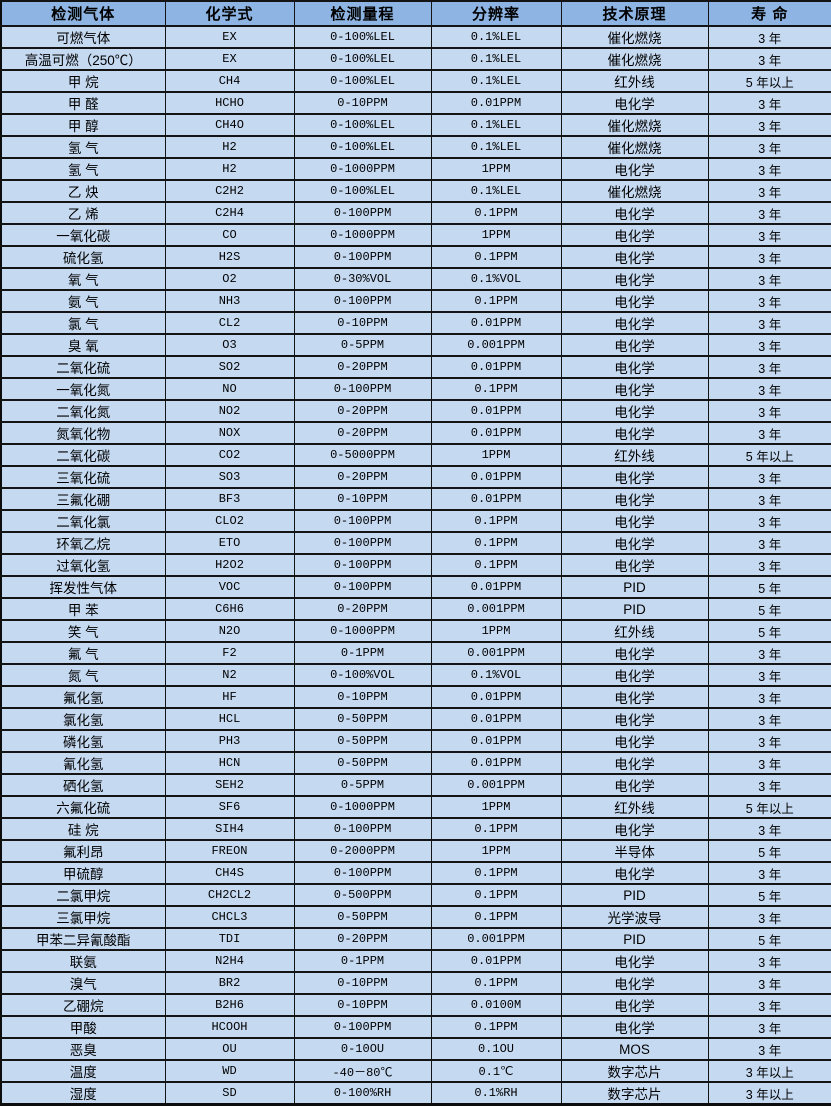 Image resolution: width=831 pixels, height=1106 pixels. I want to click on cell-gas-name: 过氧化氢, so click(83, 565).